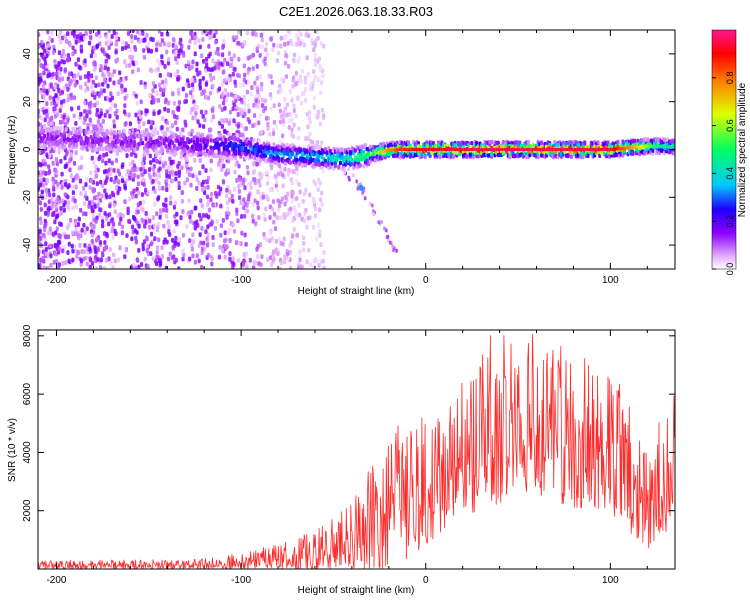 This screenshot has width=750, height=600. I want to click on snr-y-tick-label: 8000, so click(27, 335).